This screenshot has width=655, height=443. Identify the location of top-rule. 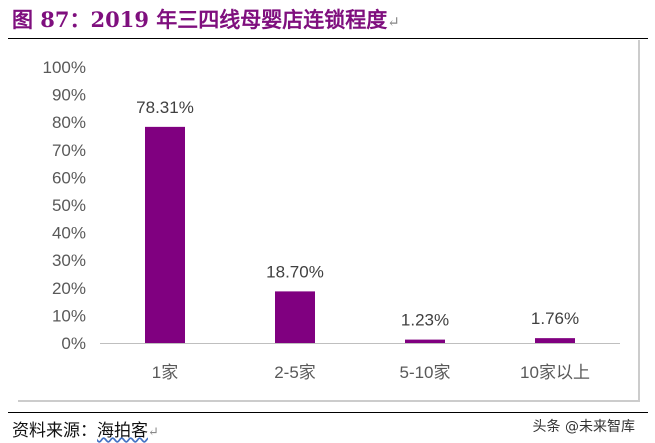
(328, 38).